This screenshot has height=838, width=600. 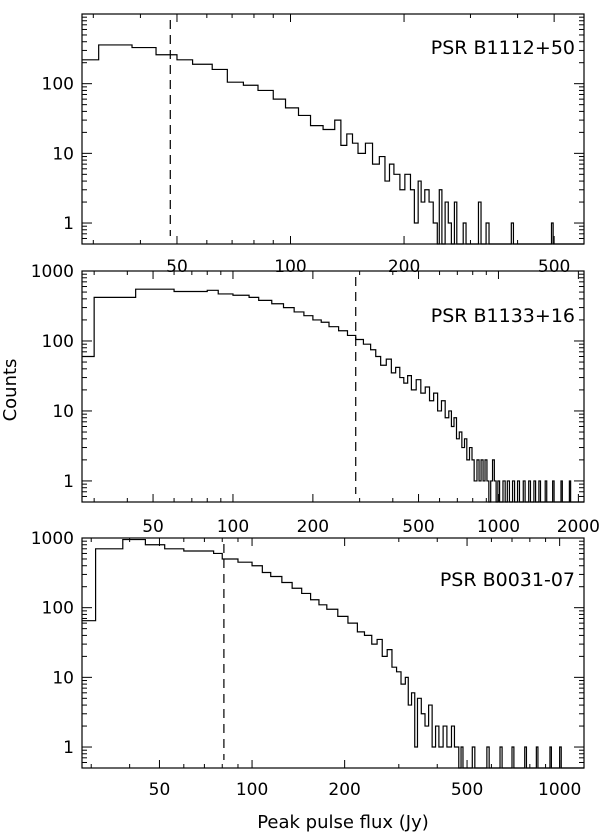 I want to click on y-axis-label: Counts, so click(x=10, y=390).